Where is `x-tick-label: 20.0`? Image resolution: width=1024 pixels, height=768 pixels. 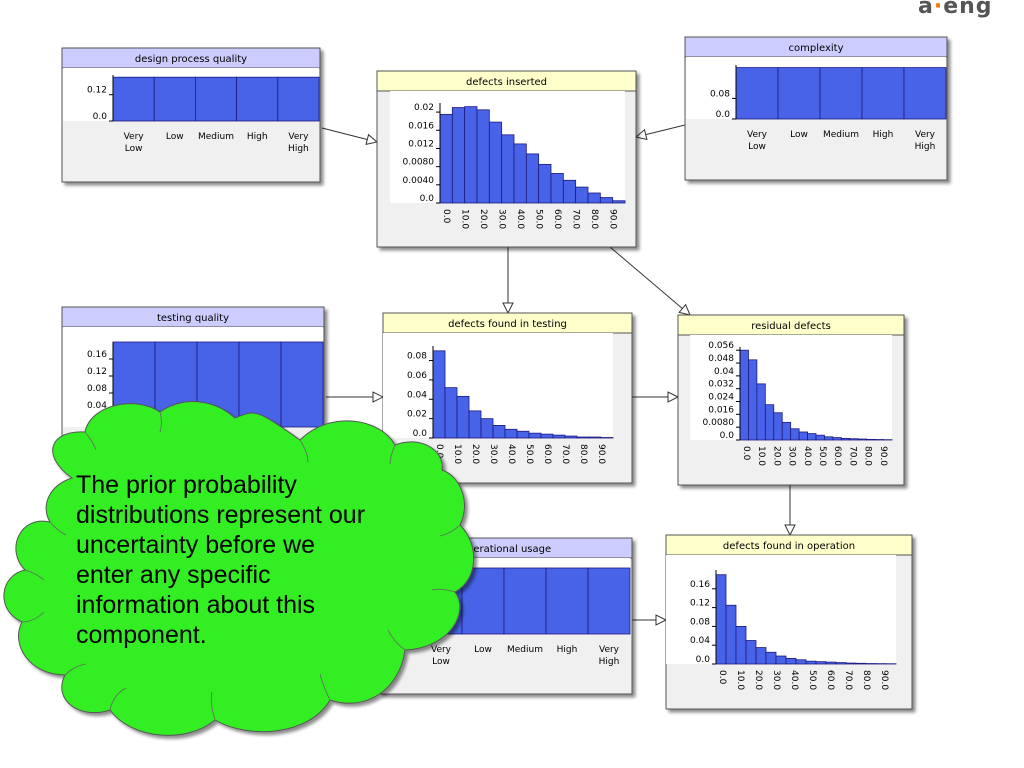
x-tick-label: 20.0 is located at coordinates (483, 219).